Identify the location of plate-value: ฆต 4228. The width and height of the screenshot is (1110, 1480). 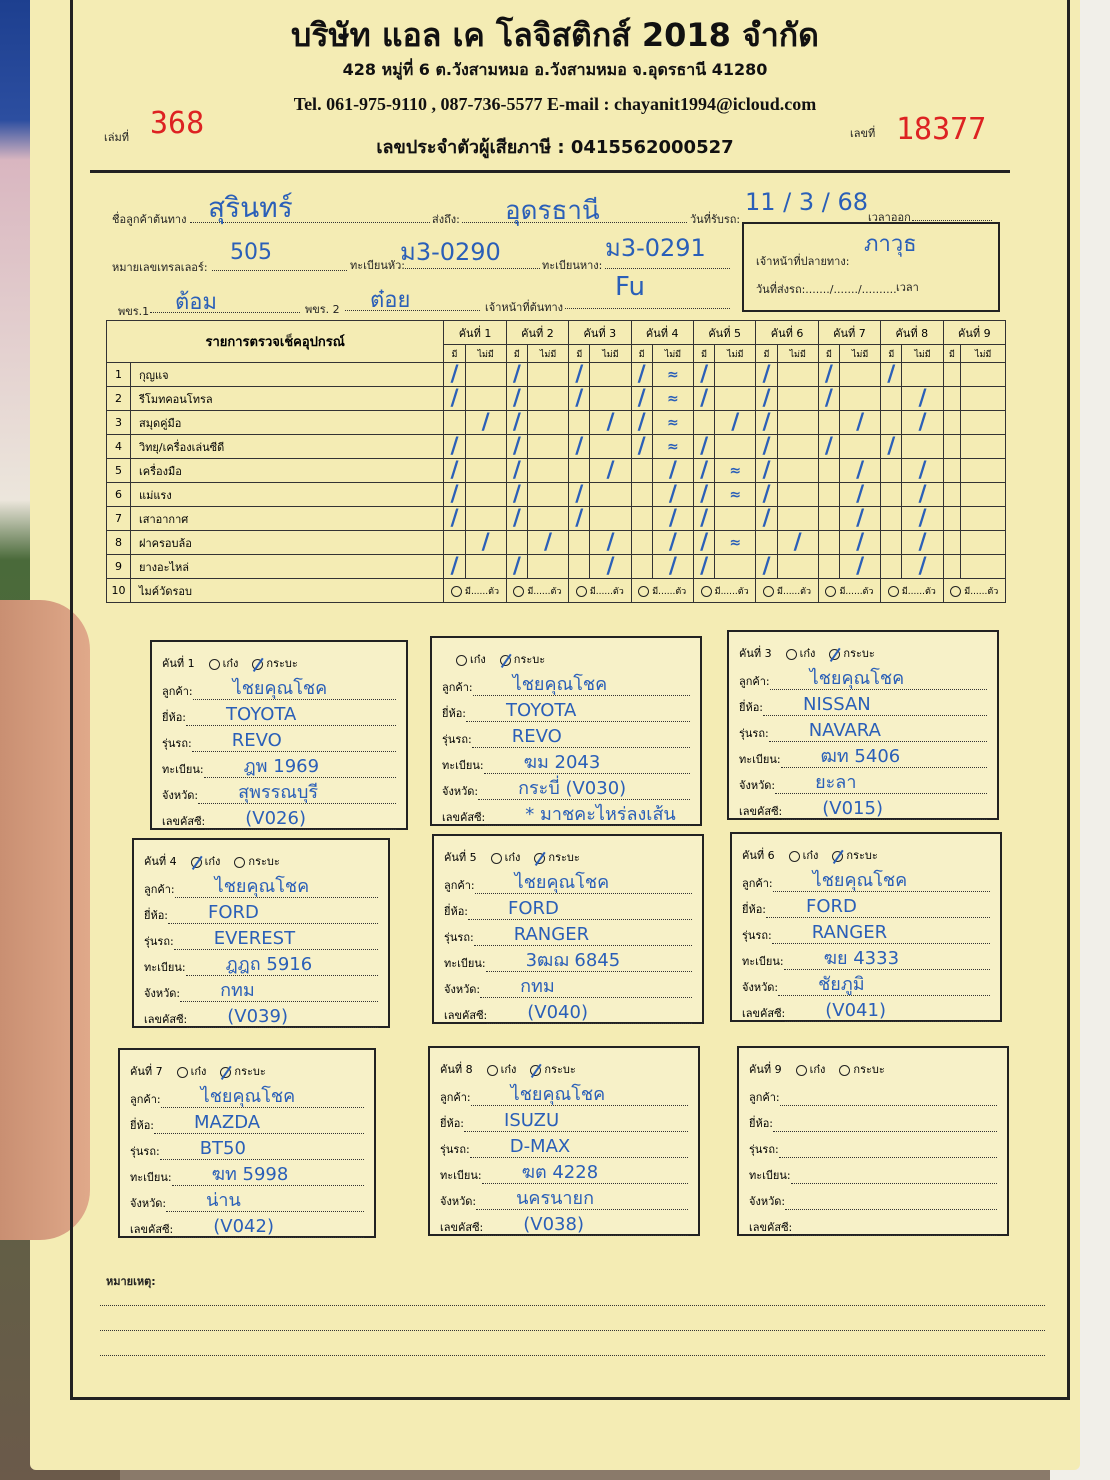
(584, 1173).